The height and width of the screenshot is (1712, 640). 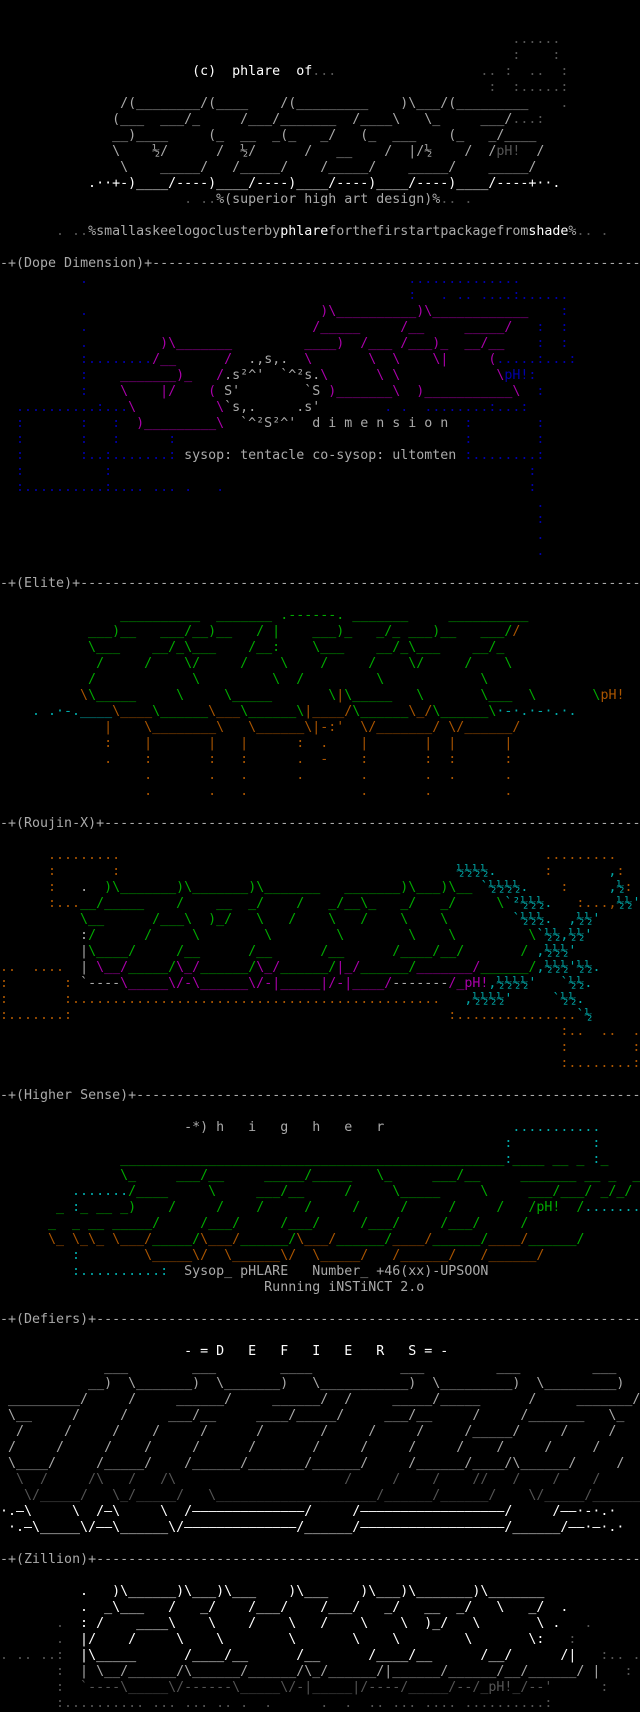 I want to click on art-line: Running iNSTiNCT 2.o, so click(x=320, y=1288).